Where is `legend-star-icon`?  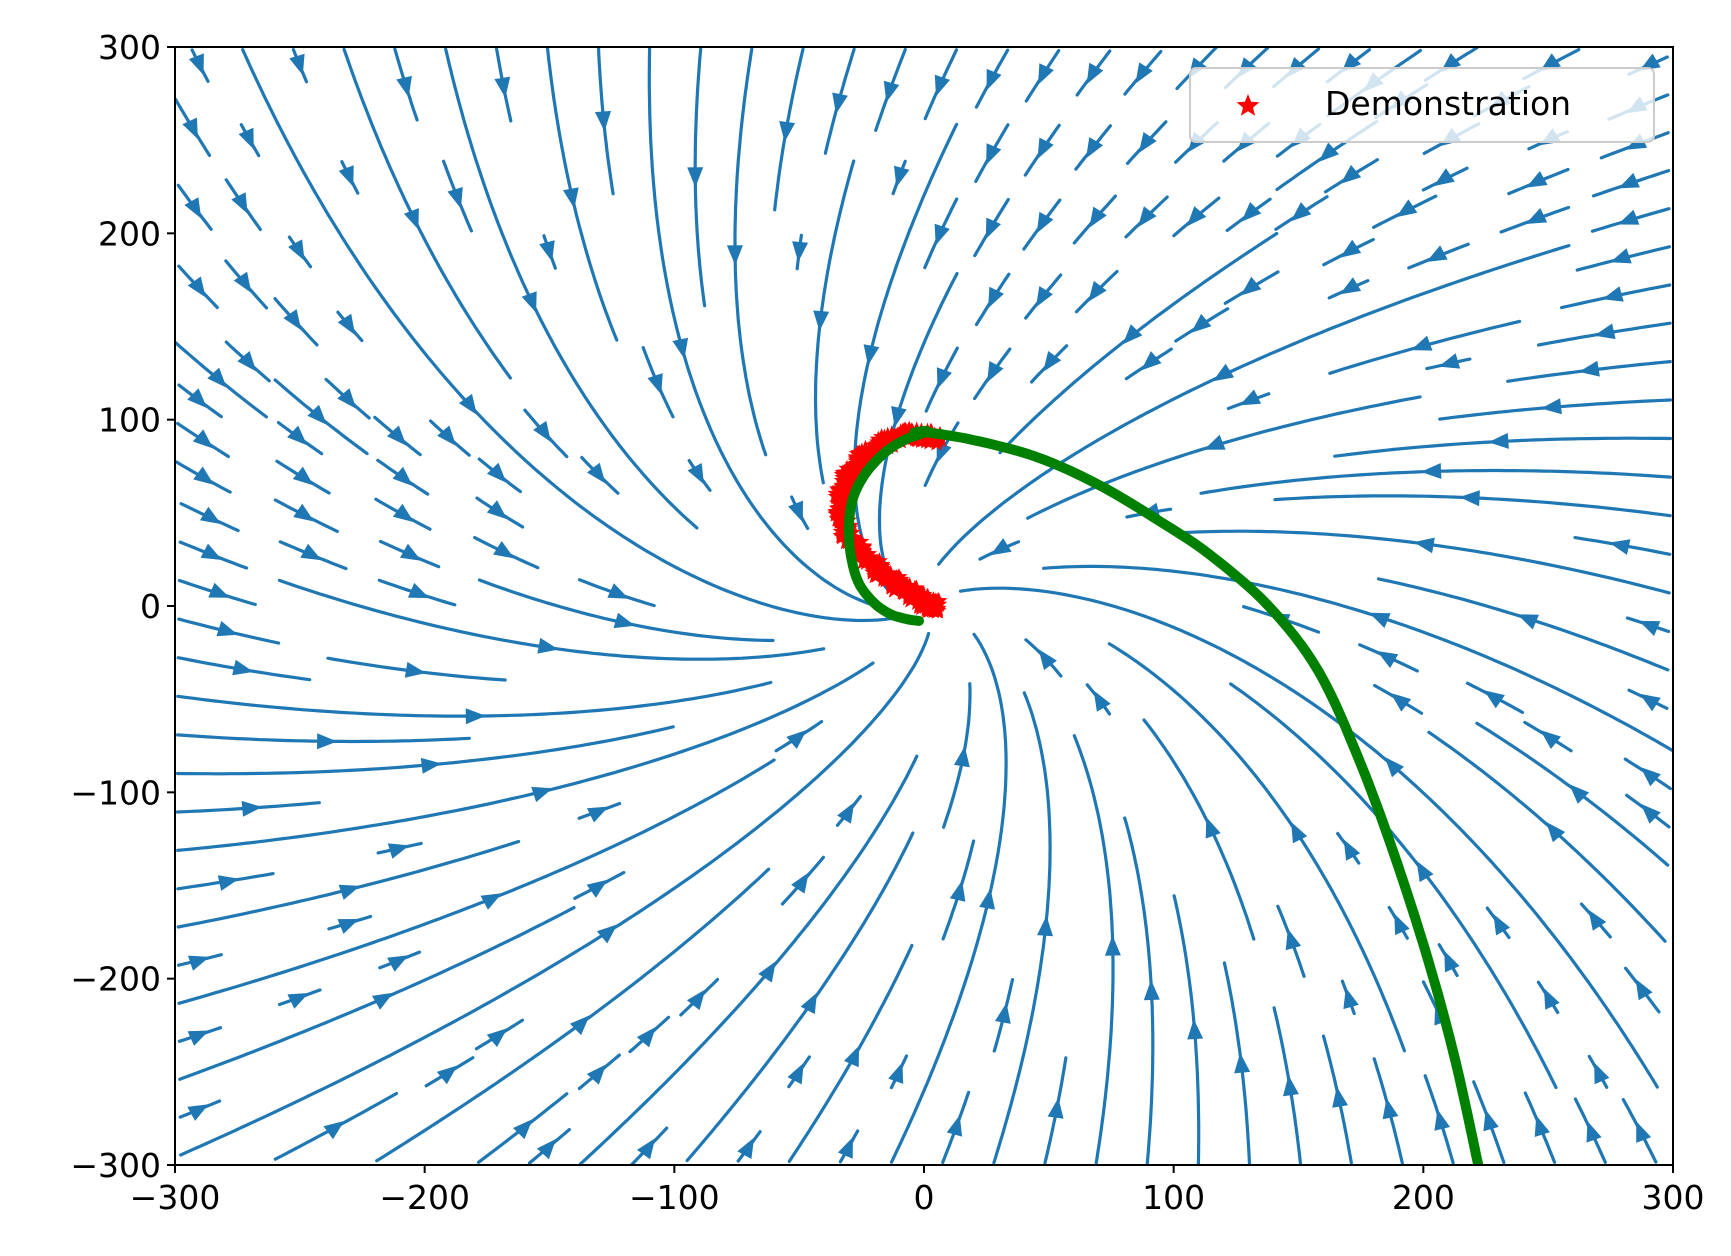 legend-star-icon is located at coordinates (1248, 105).